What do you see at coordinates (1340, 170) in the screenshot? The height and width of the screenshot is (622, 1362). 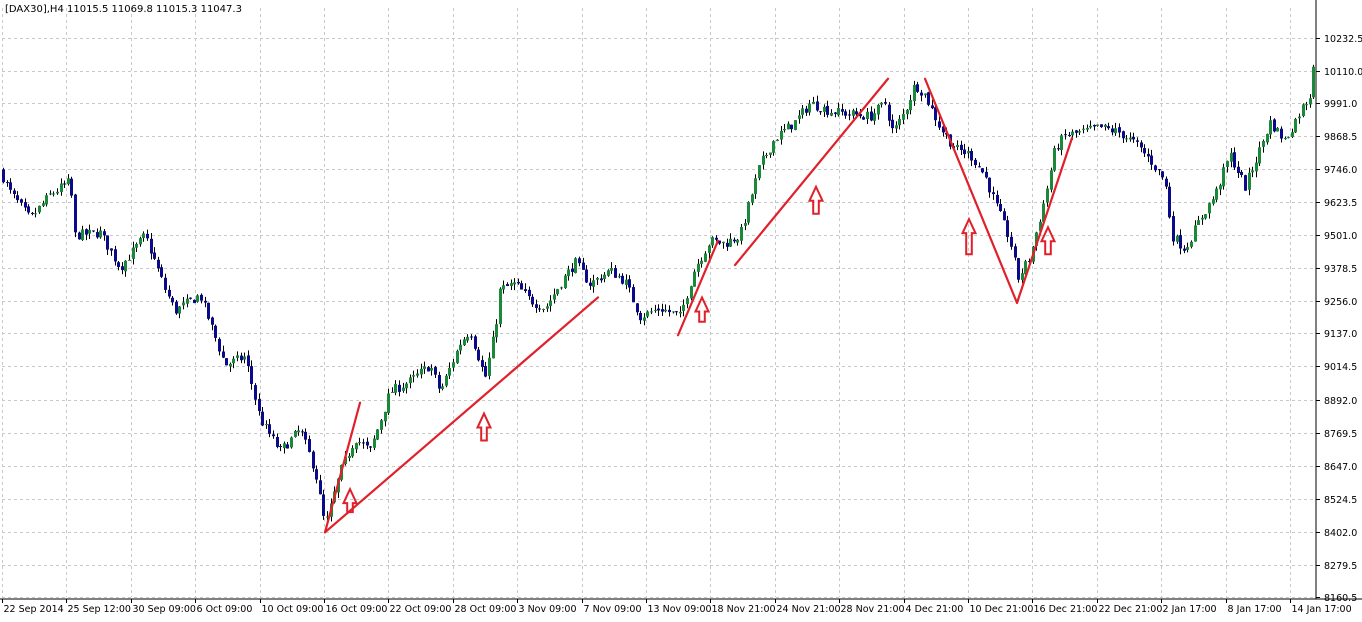 I see `y-tick-label: 9746.0` at bounding box center [1340, 170].